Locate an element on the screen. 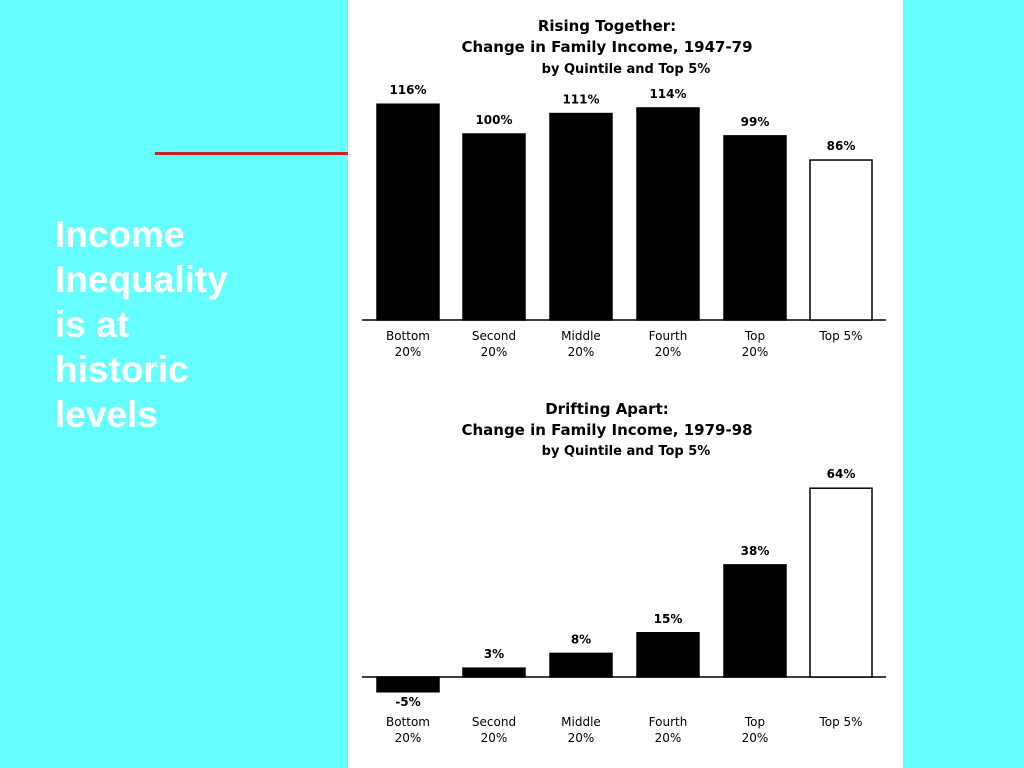 The width and height of the screenshot is (1024, 768). data-label: 64% is located at coordinates (841, 474).